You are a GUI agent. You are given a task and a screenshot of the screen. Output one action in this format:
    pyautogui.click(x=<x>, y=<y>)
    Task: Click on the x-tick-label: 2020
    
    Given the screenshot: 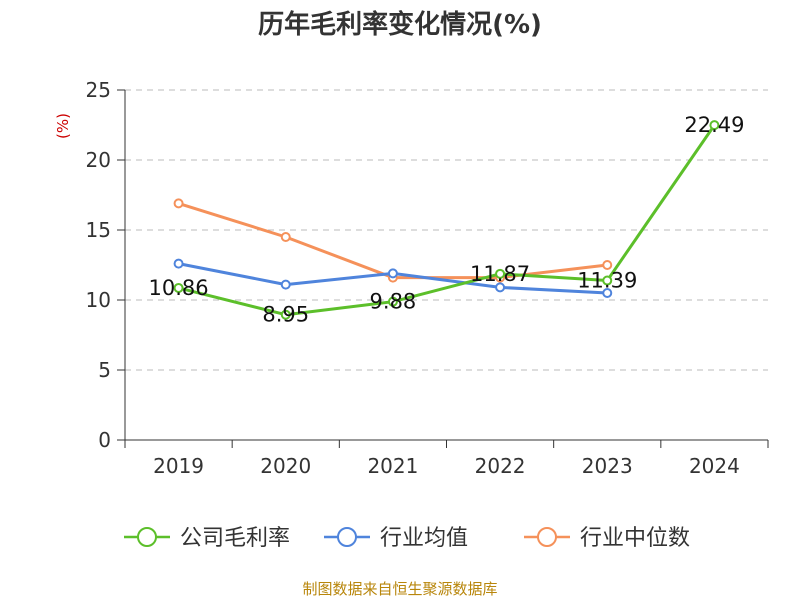 What is the action you would take?
    pyautogui.click(x=285, y=466)
    